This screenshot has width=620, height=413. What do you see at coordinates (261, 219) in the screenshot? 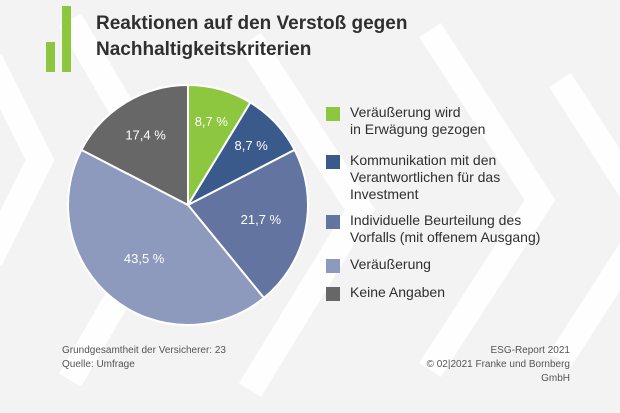
I see `pie-slice-label-3: 21,7 %` at bounding box center [261, 219].